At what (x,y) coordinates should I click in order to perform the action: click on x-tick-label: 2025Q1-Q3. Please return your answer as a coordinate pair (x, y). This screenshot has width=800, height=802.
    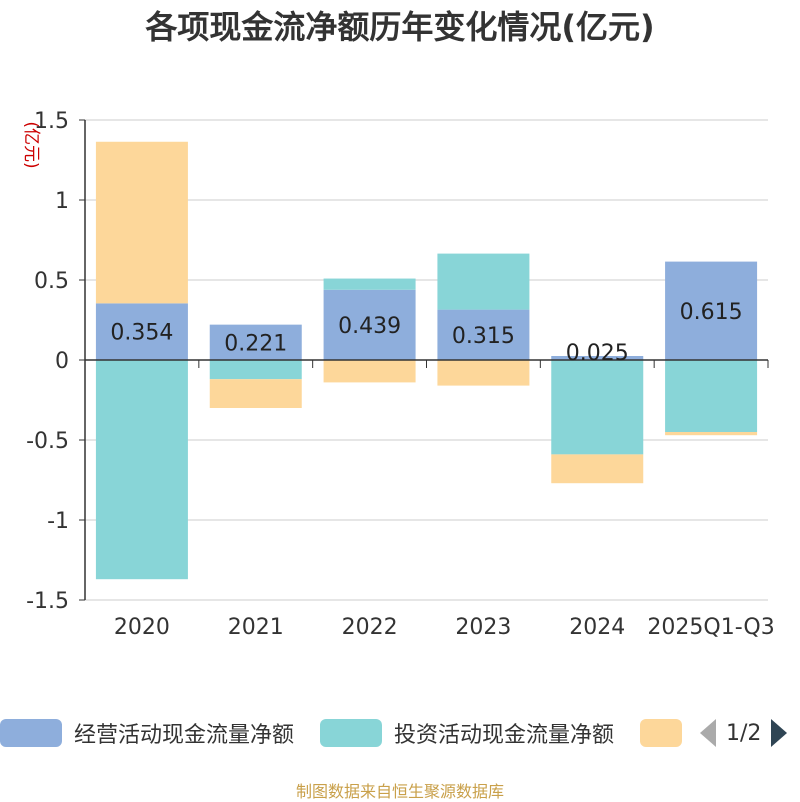
    Looking at the image, I should click on (710, 627).